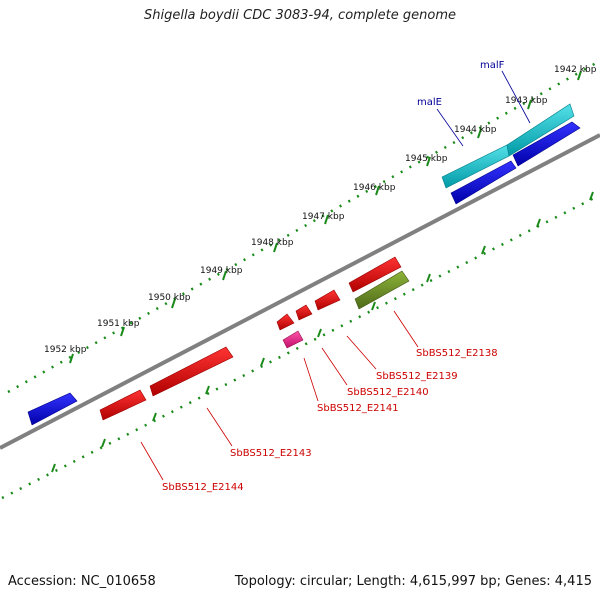 Image resolution: width=600 pixels, height=600 pixels. I want to click on reverse-genes, so click(254, 338).